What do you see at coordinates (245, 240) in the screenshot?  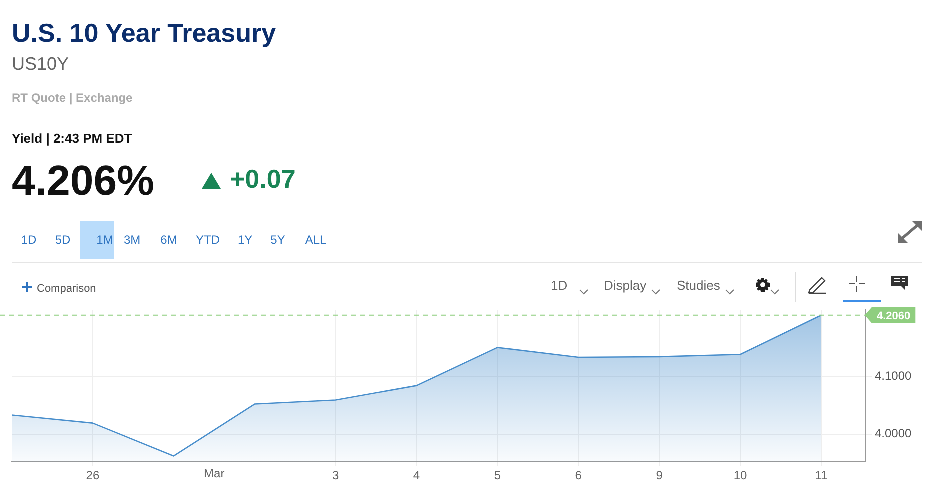 I see `text: 1Y` at bounding box center [245, 240].